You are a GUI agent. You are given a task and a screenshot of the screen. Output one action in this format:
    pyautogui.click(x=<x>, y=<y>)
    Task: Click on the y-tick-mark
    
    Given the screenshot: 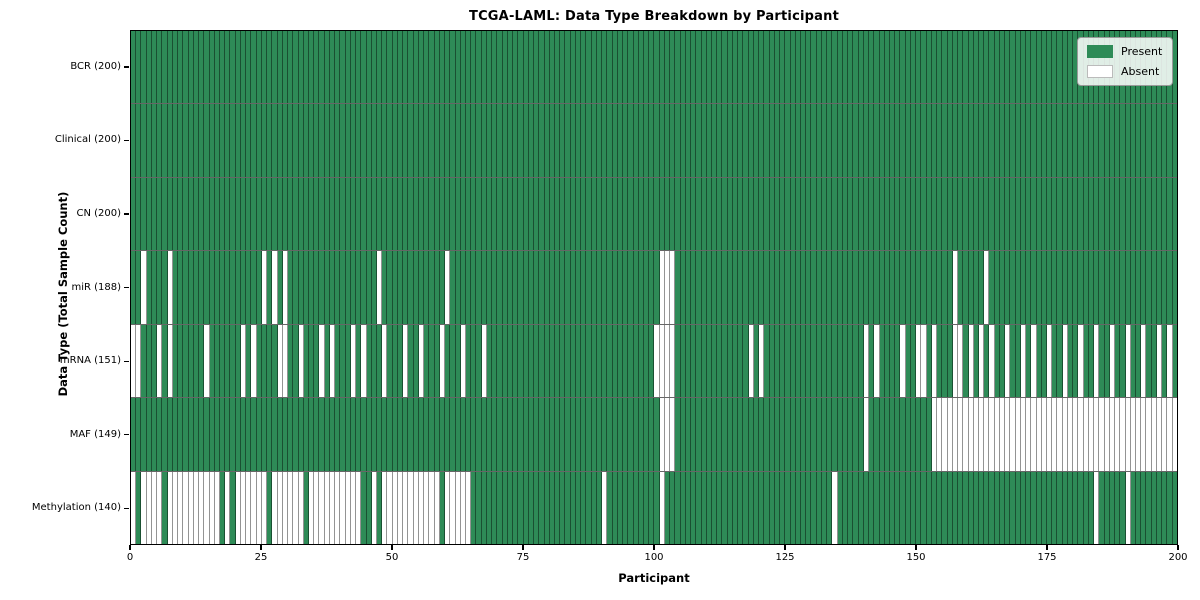 What is the action you would take?
    pyautogui.click(x=126, y=140)
    